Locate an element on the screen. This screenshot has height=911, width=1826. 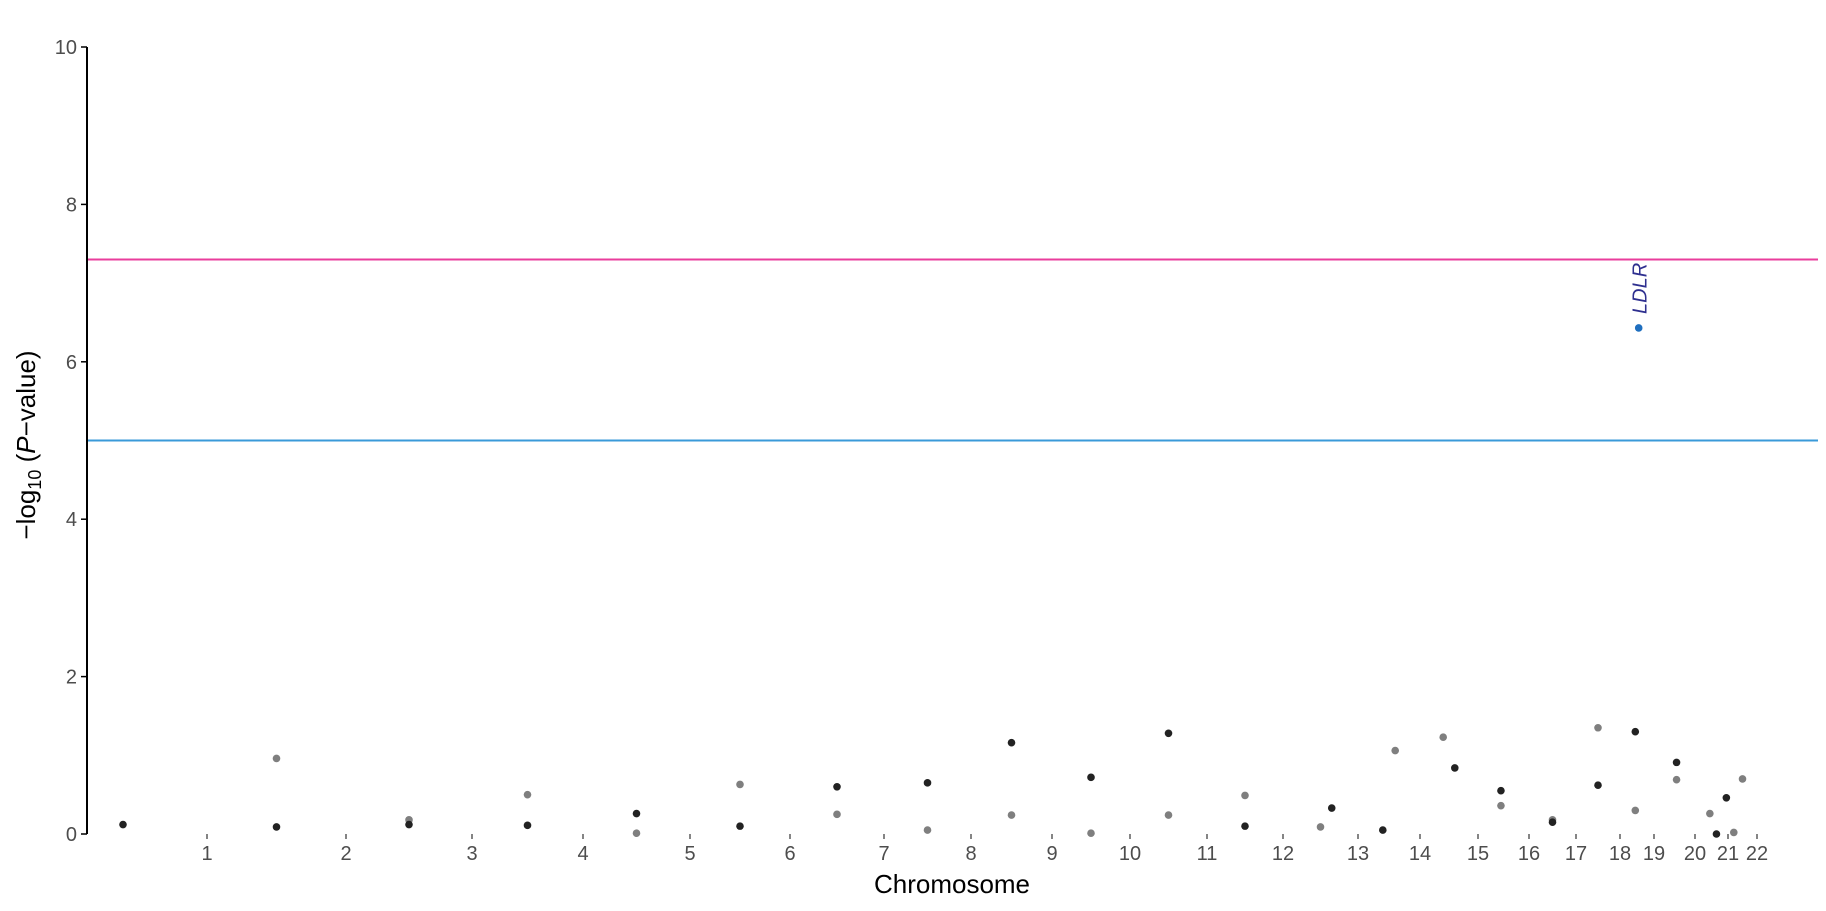
x-tick-label: 11 is located at coordinates (1207, 854).